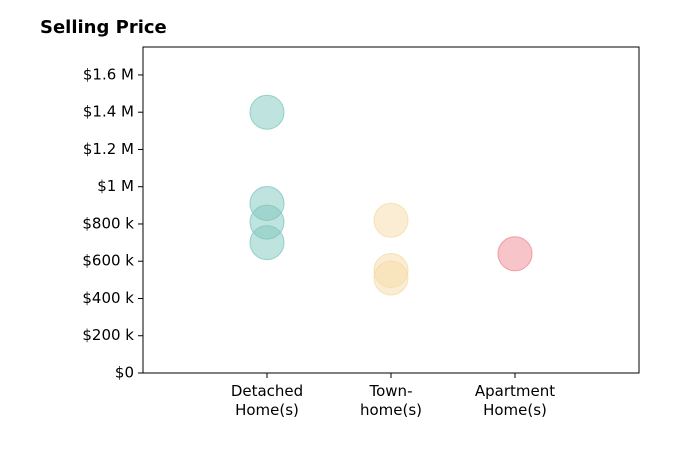 The height and width of the screenshot is (462, 679). Describe the element at coordinates (124, 373) in the screenshot. I see `y-tick-label: $0` at that location.